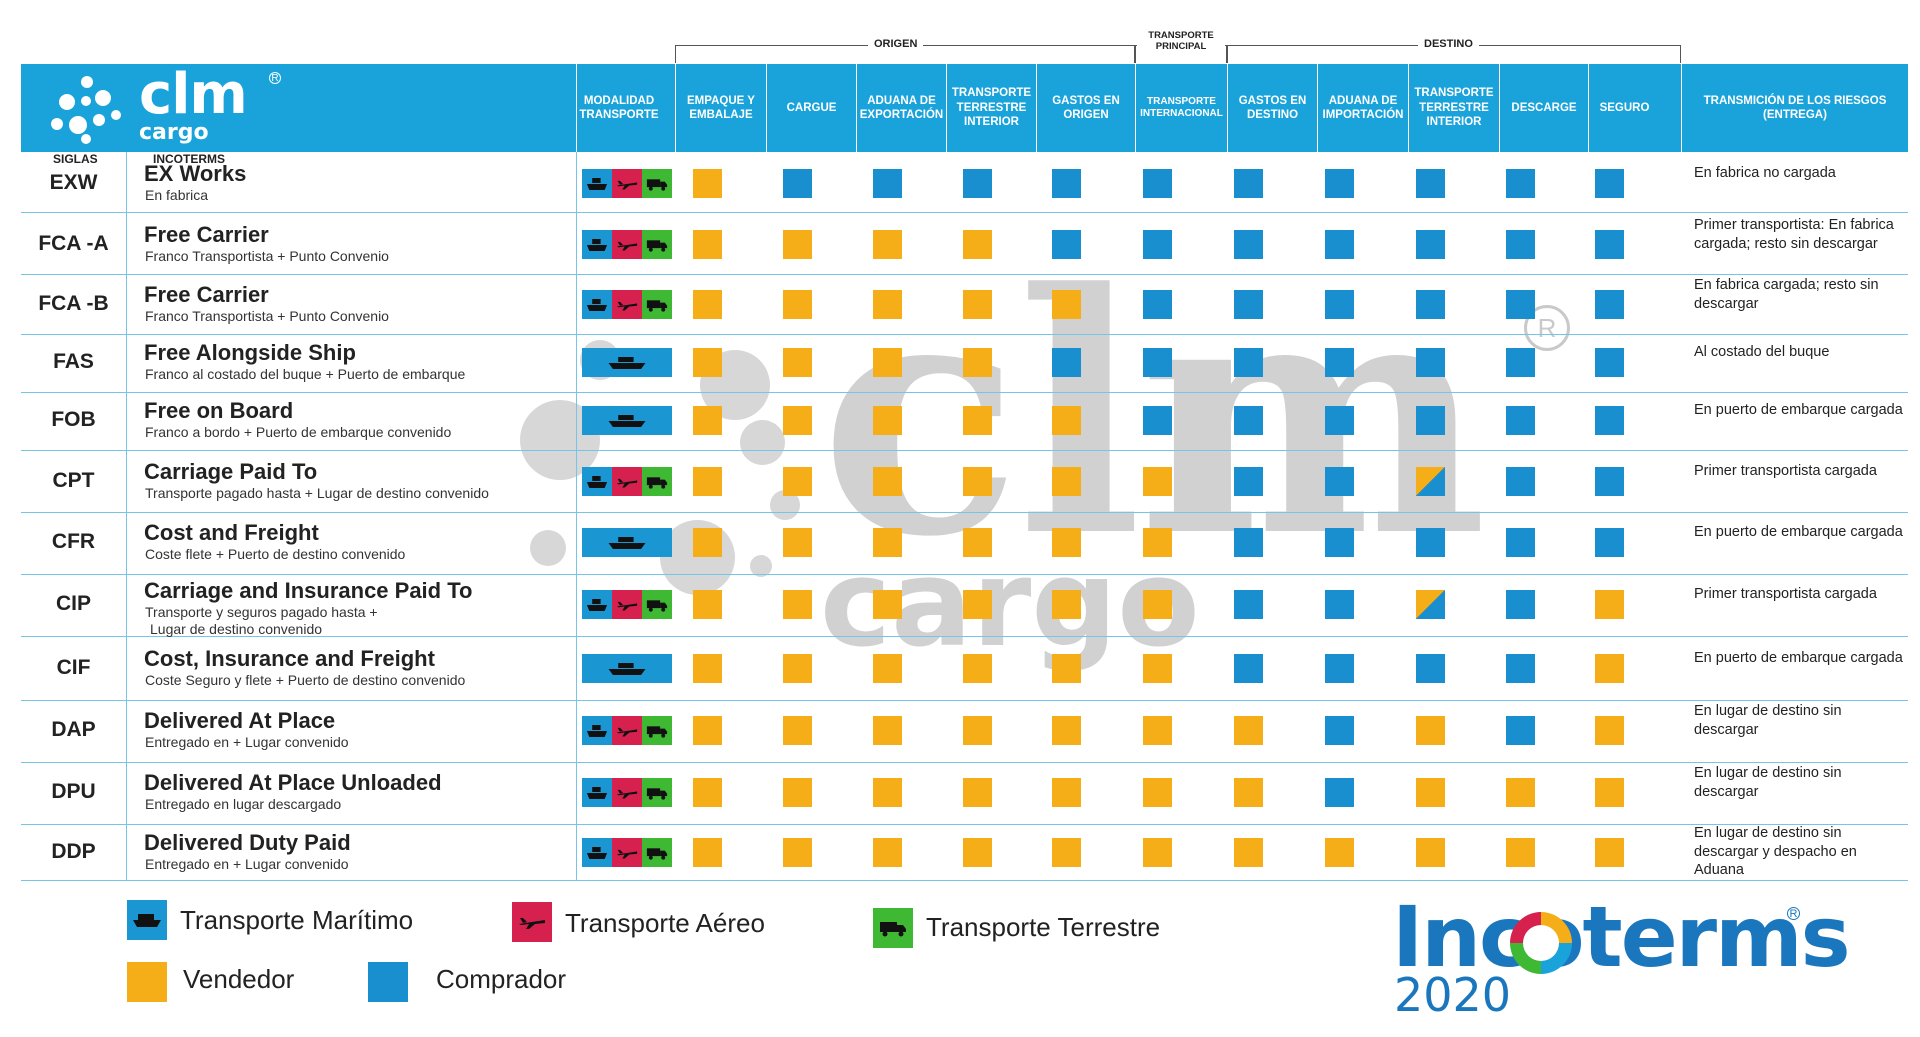 The height and width of the screenshot is (1037, 1920). Describe the element at coordinates (501, 979) in the screenshot. I see `legend-comprador-label: Comprador` at that location.